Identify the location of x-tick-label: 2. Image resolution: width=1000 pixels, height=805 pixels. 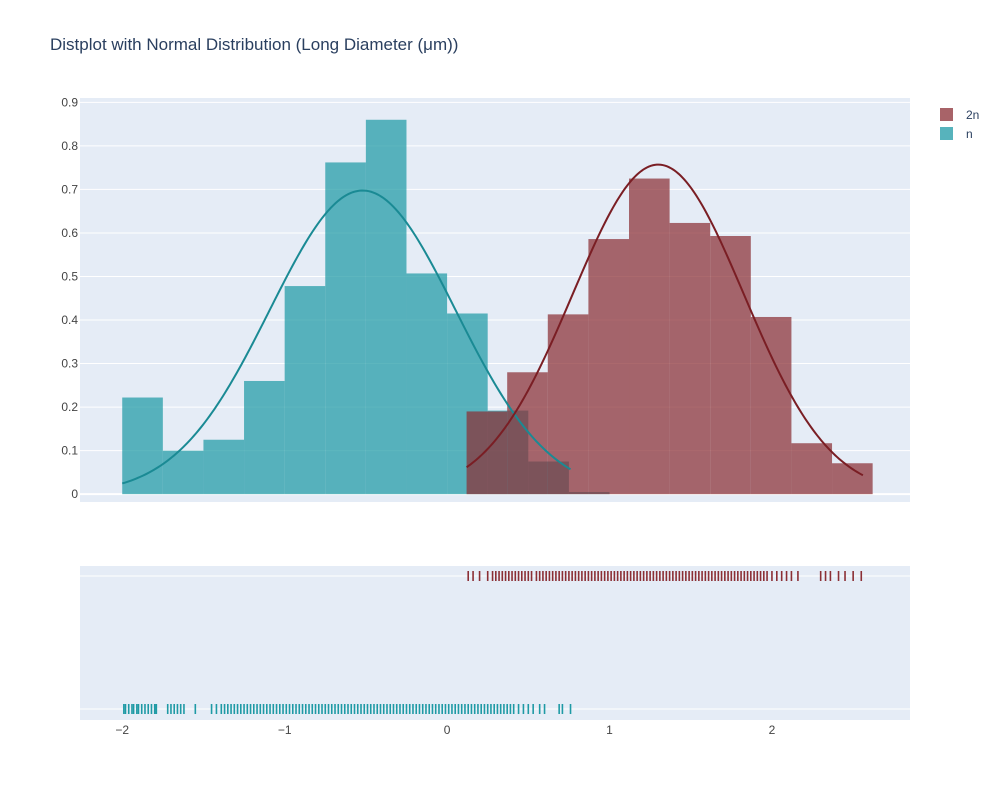
(772, 730).